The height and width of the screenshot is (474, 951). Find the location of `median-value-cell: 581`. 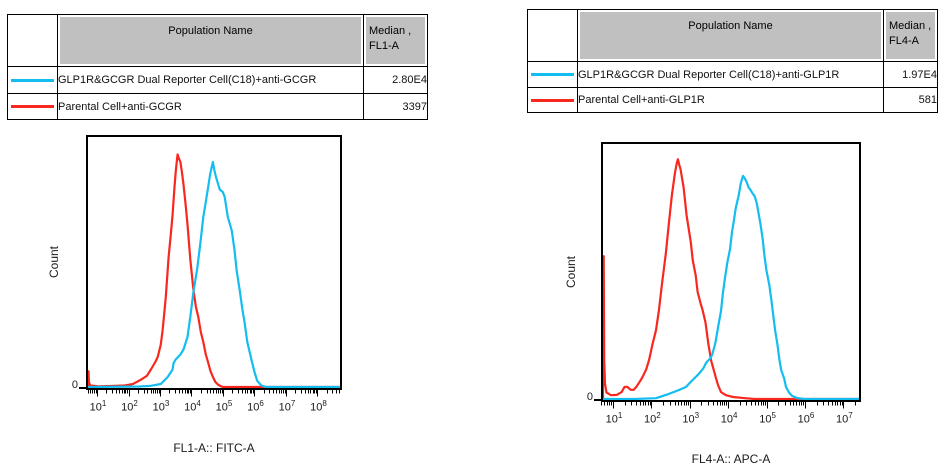

median-value-cell: 581 is located at coordinates (910, 100).